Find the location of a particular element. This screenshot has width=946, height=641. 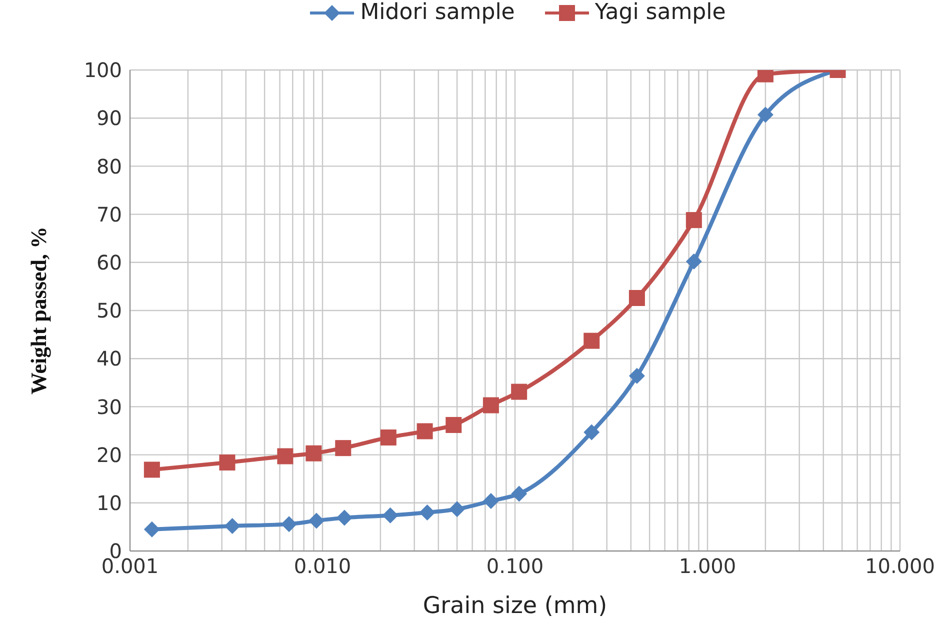

y-tick-label: 70 is located at coordinates (109, 214).